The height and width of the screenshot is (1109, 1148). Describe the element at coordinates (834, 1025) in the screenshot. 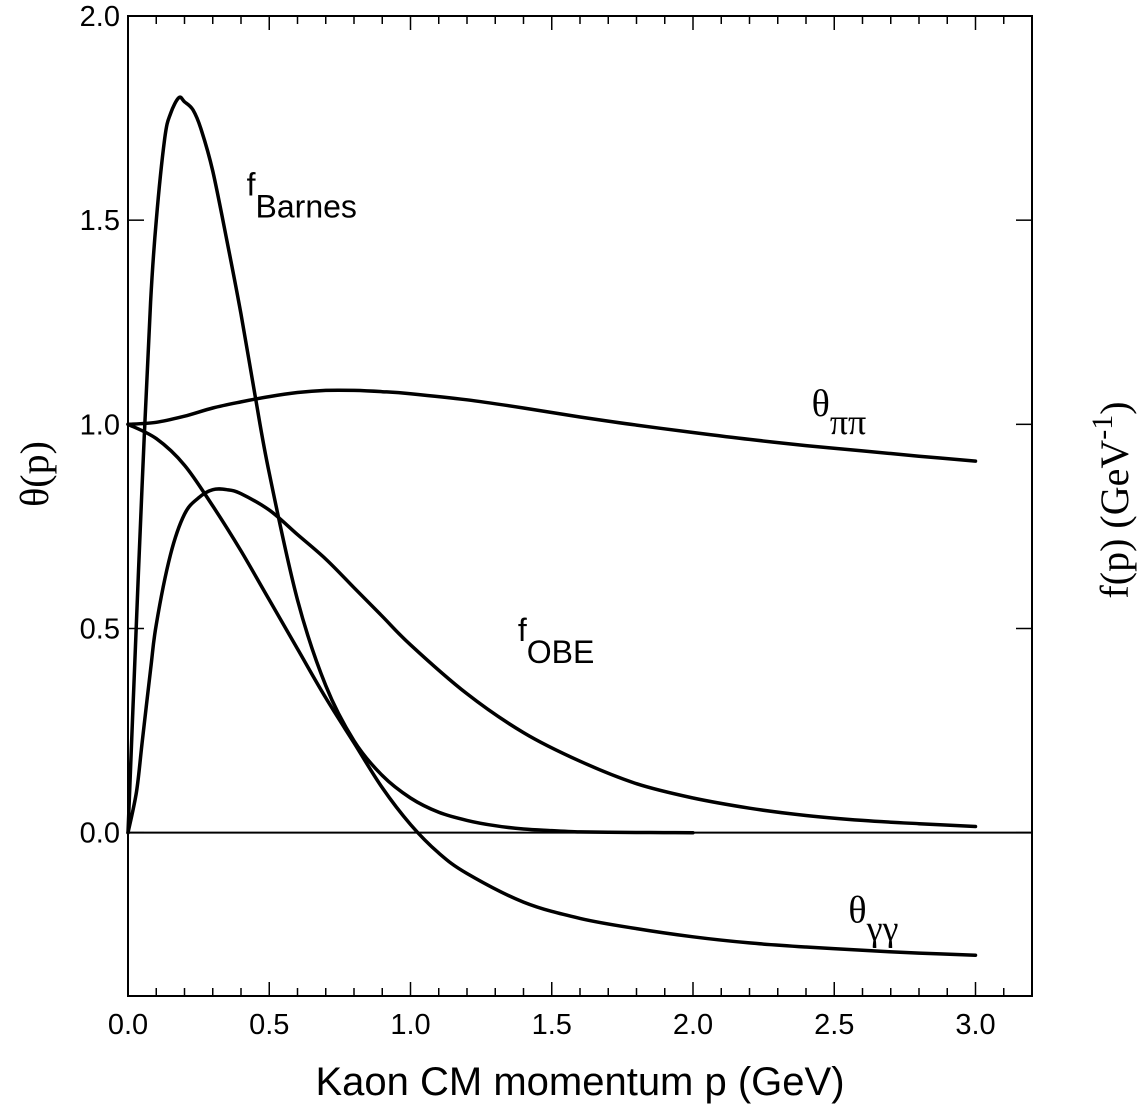

I see `x-tick-label: 2.5` at that location.